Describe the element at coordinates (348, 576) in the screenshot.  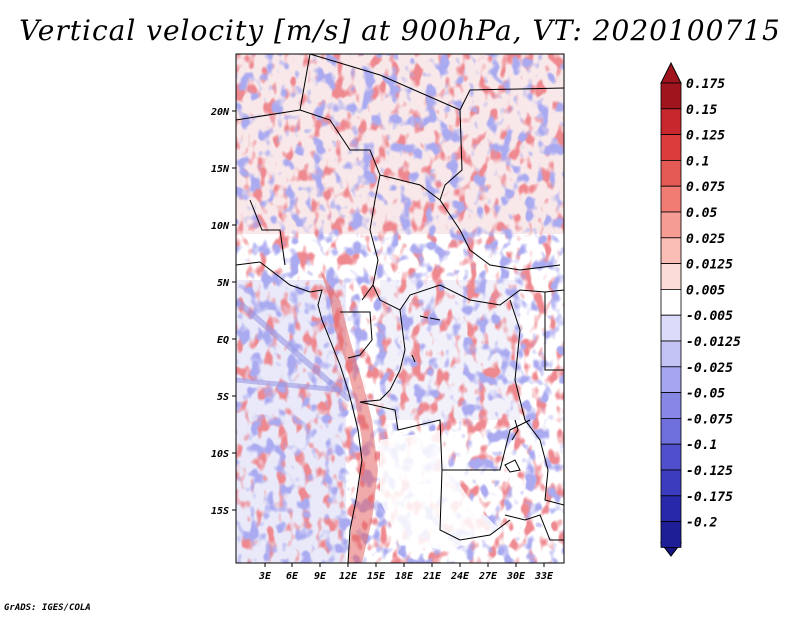
I see `lon-label: 12E` at that location.